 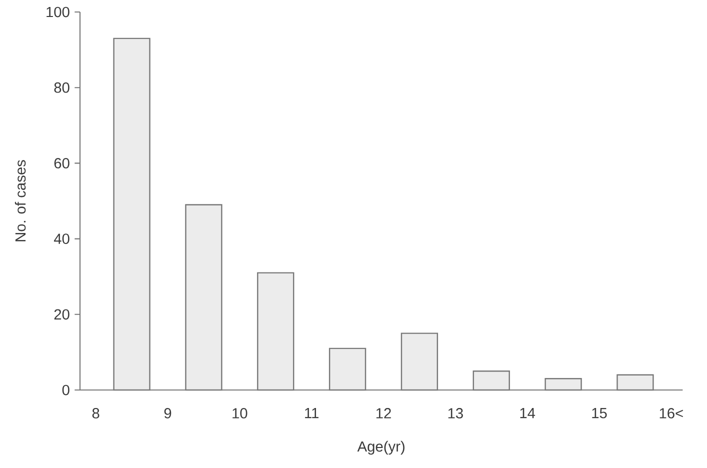 I want to click on x-axis-title: Age(yr), so click(x=380, y=447).